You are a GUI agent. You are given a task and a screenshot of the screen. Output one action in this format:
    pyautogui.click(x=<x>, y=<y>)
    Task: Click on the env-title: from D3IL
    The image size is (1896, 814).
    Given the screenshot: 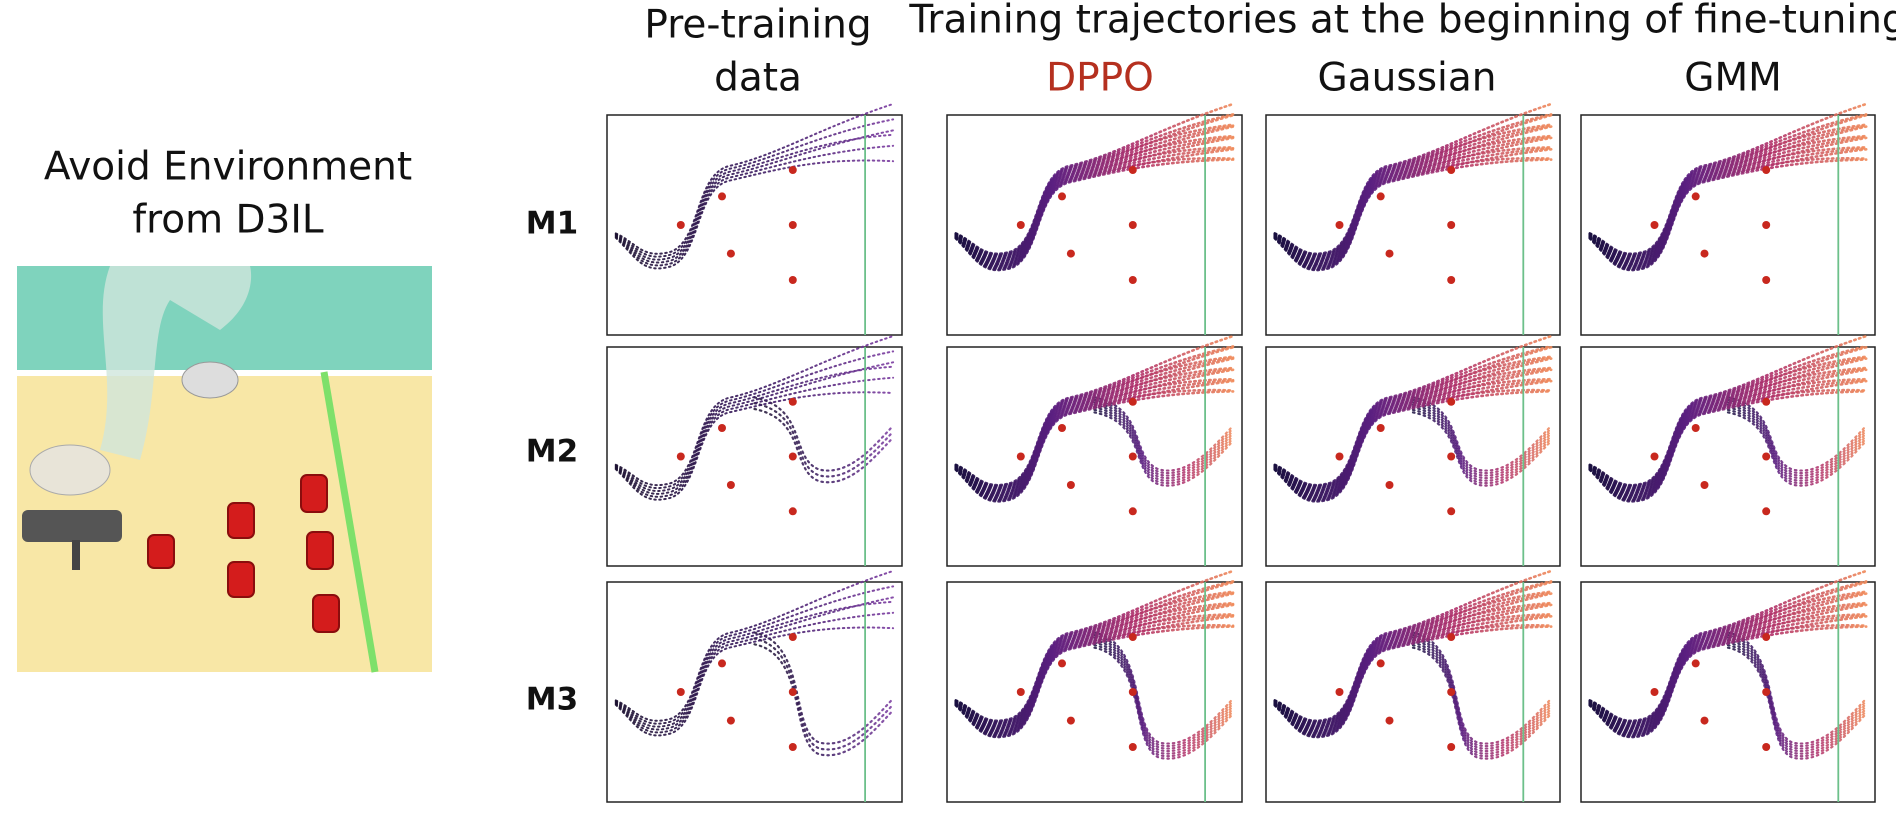 What is the action you would take?
    pyautogui.click(x=228, y=220)
    